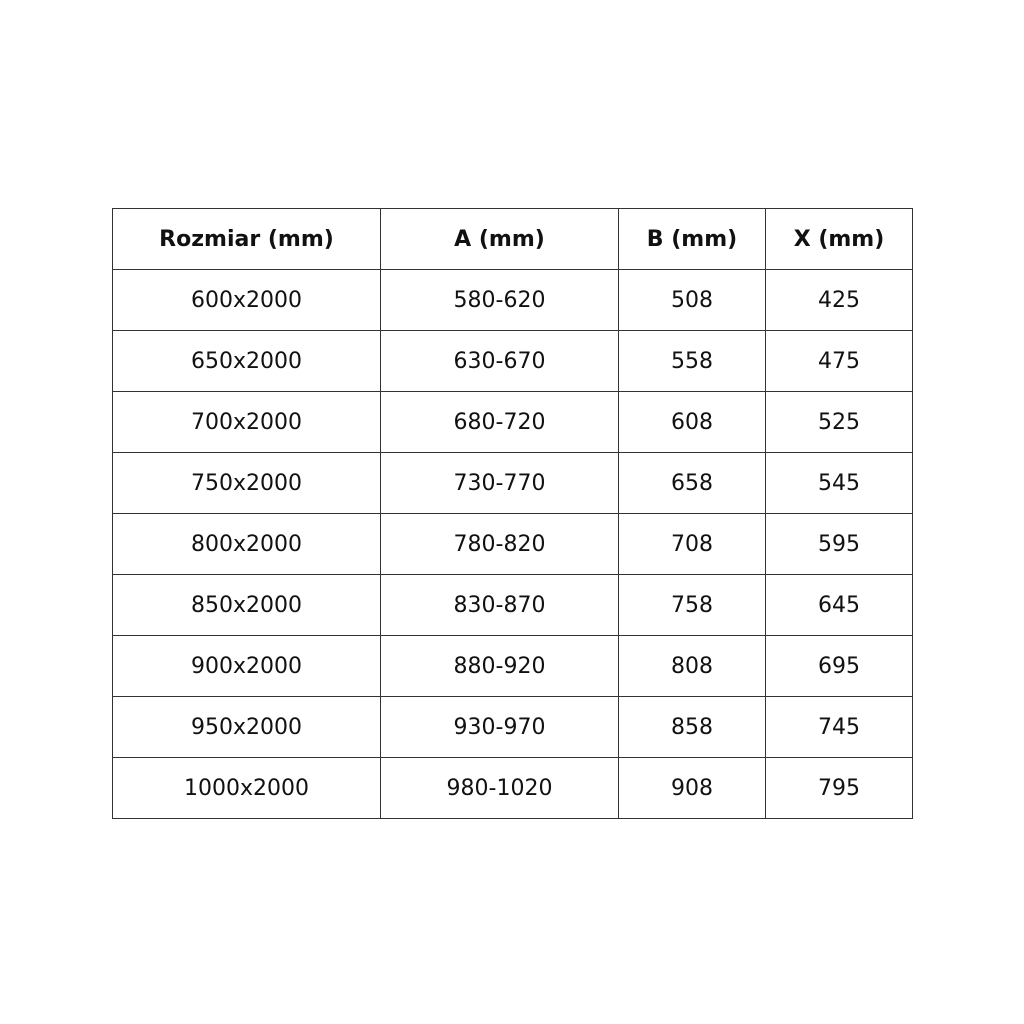  Describe the element at coordinates (692, 361) in the screenshot. I see `cell-b: 558` at that location.